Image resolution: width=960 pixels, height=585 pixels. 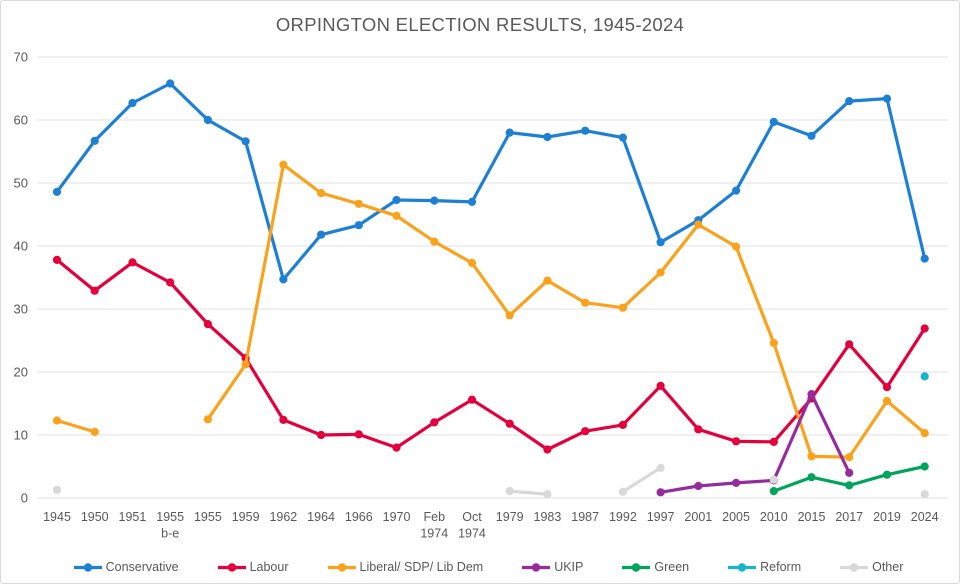 What do you see at coordinates (547, 494) in the screenshot?
I see `data-point-other-1983` at bounding box center [547, 494].